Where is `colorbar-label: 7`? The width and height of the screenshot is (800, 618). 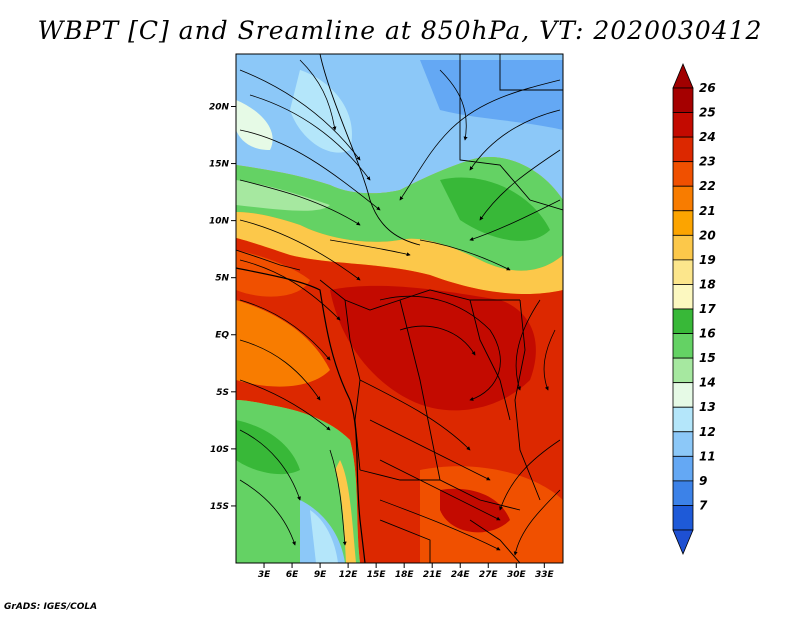 colorbar-label: 7 is located at coordinates (703, 505).